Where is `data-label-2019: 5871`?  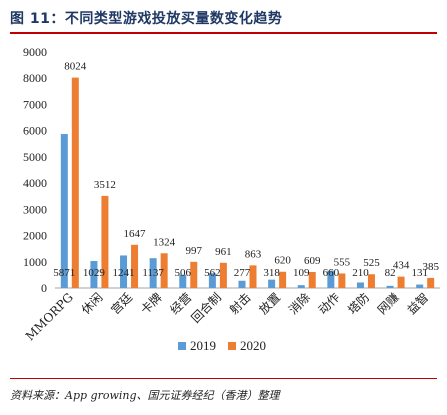
data-label-2019: 5871 is located at coordinates (64, 273).